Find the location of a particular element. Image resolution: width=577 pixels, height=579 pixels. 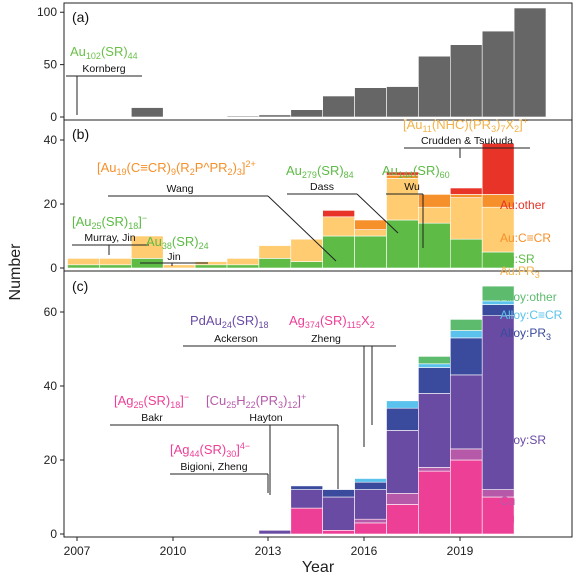

legend-item-au-sr: Au:SR is located at coordinates (517, 259).